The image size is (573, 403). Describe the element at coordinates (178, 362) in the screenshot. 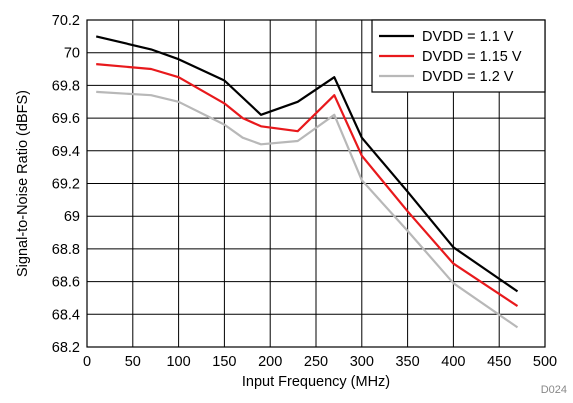

I see `x-tick-label: 100` at that location.